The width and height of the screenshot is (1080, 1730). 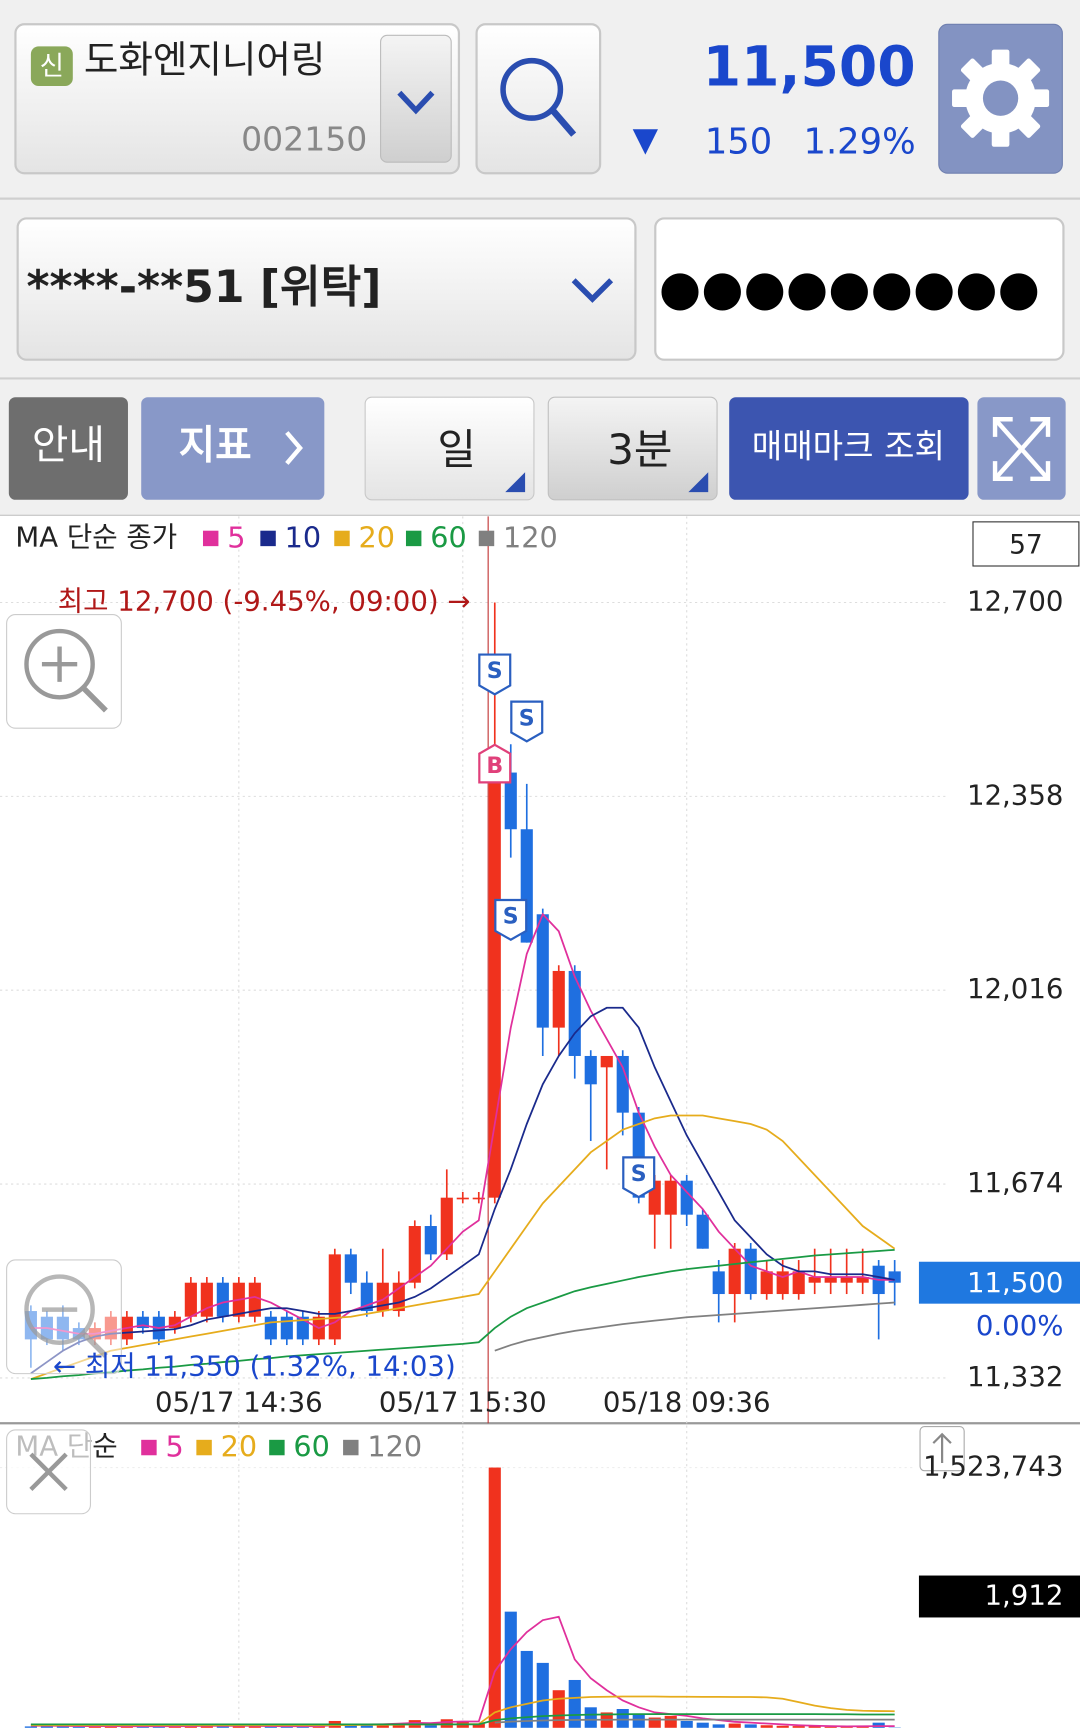 I want to click on indicator-button, so click(x=233, y=448).